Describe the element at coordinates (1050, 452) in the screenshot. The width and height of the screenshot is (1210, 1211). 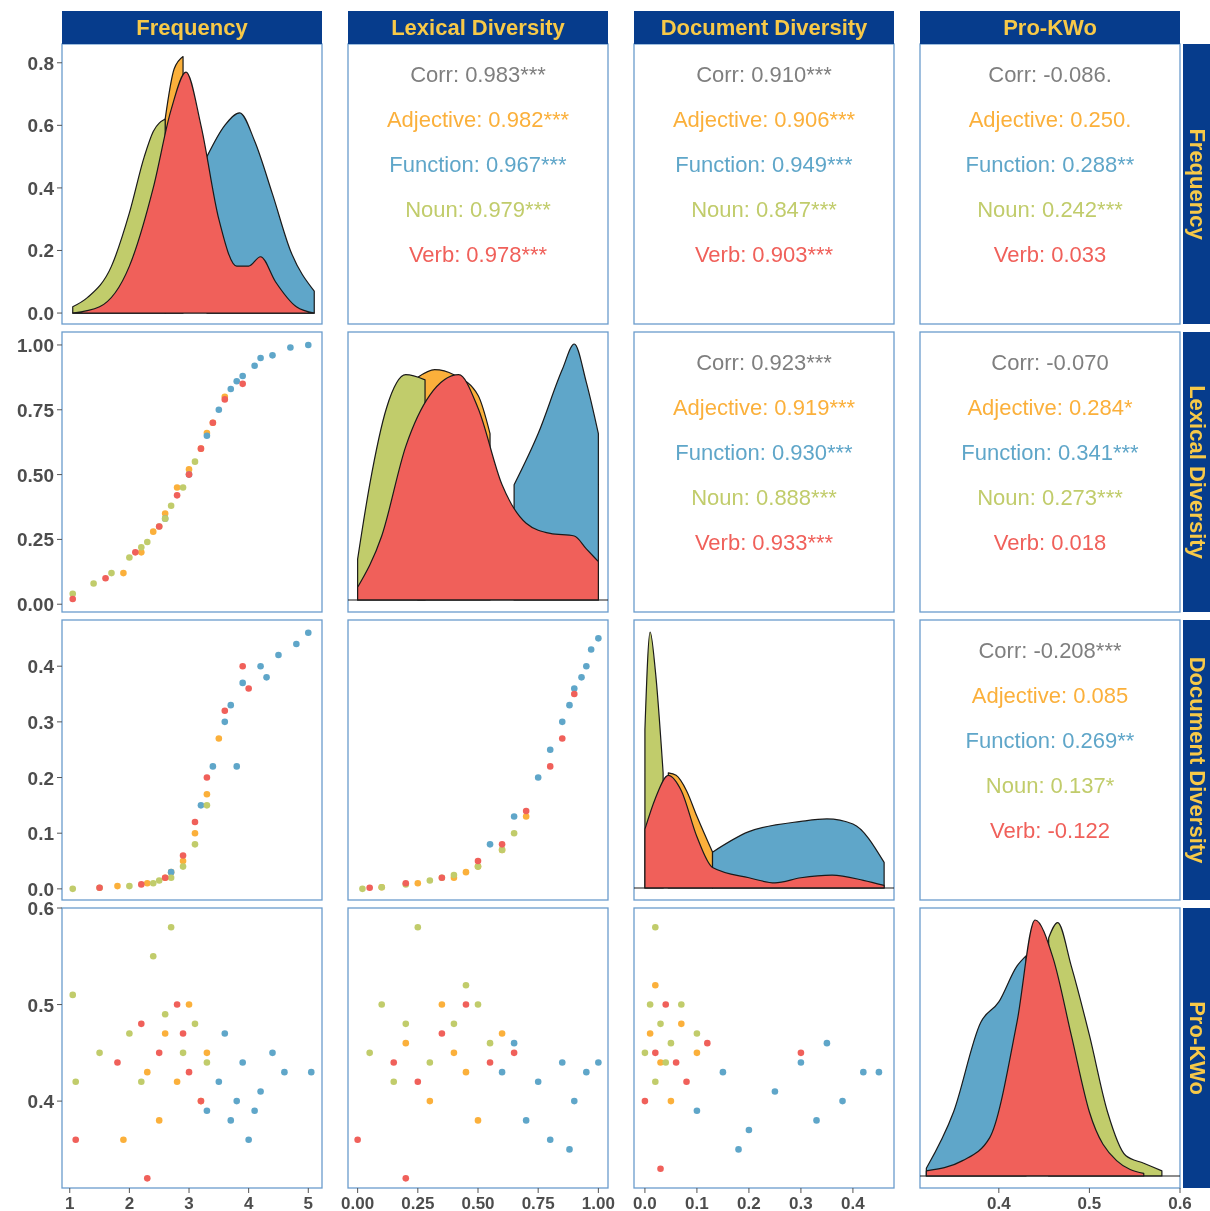
I see `text: Function: 0.341***` at that location.